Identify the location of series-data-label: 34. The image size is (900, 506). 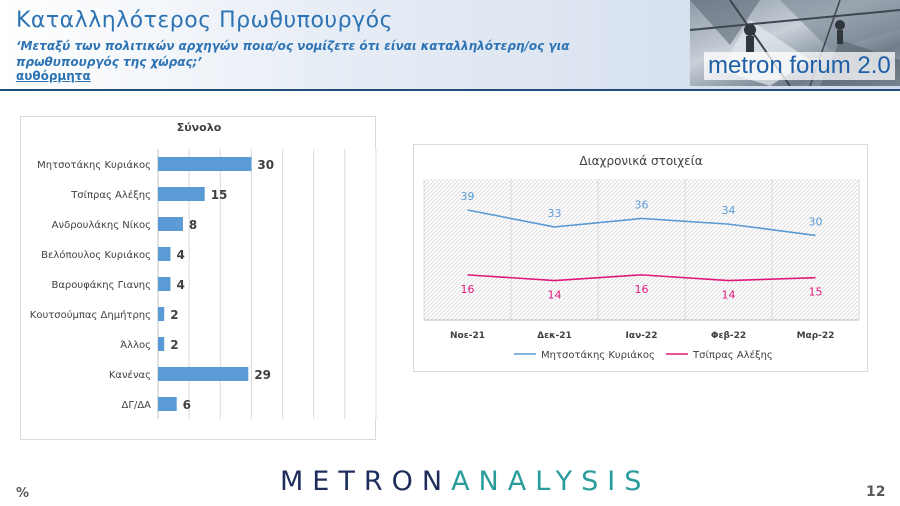
(729, 210).